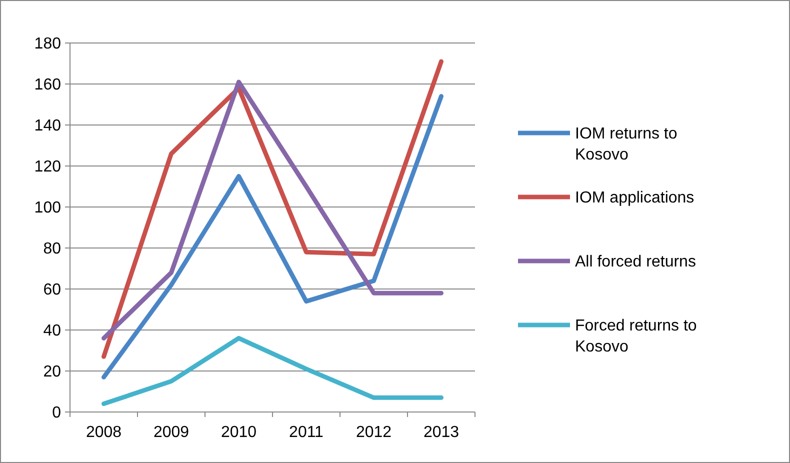  Describe the element at coordinates (48, 85) in the screenshot. I see `y-tick-label: 160` at that location.